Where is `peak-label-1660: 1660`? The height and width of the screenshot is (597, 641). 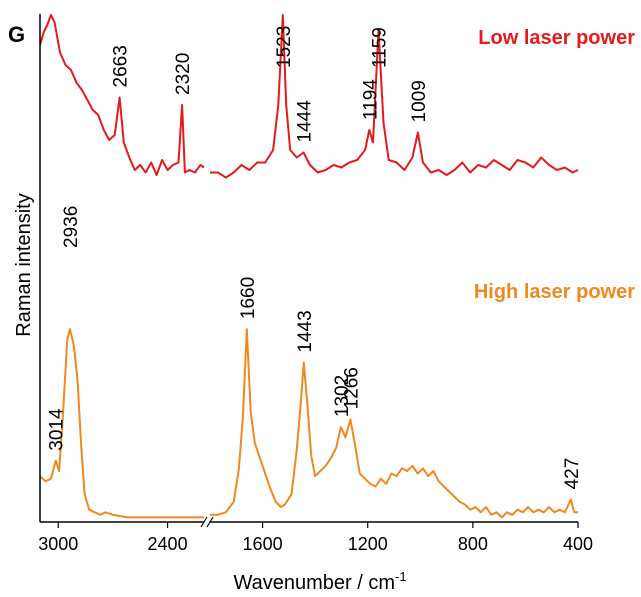
peak-label-1660: 1660 is located at coordinates (248, 298).